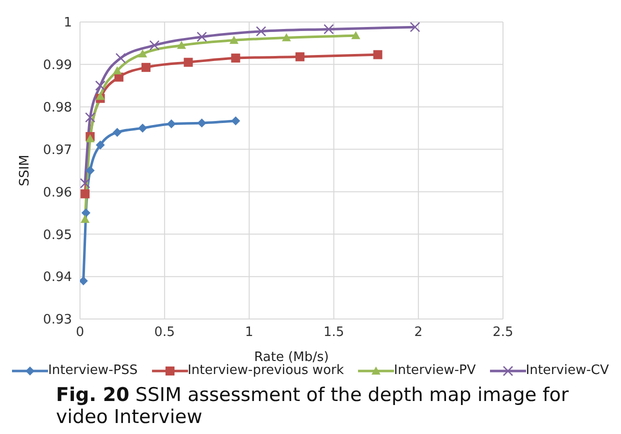 The image size is (621, 434). Describe the element at coordinates (57, 192) in the screenshot. I see `y-tick-label: 0.96` at that location.